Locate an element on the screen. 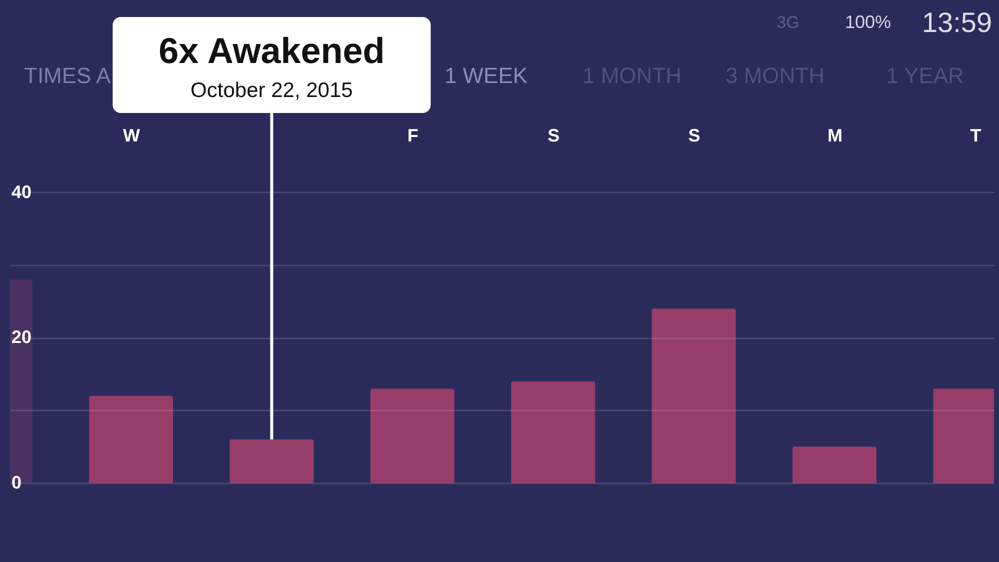 The image size is (999, 562). annotation: October 22, 2015 is located at coordinates (271, 90).